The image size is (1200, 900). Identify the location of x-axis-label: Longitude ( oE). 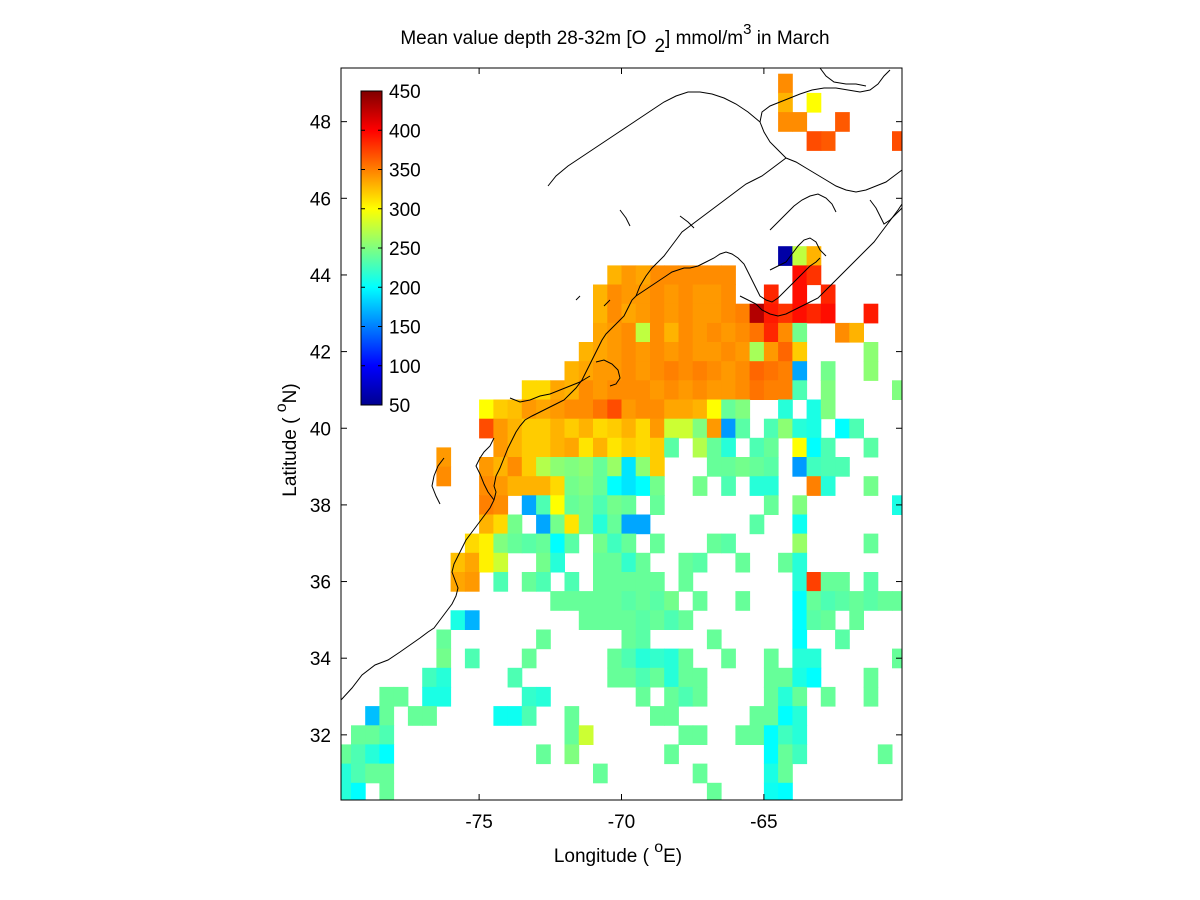
(618, 853).